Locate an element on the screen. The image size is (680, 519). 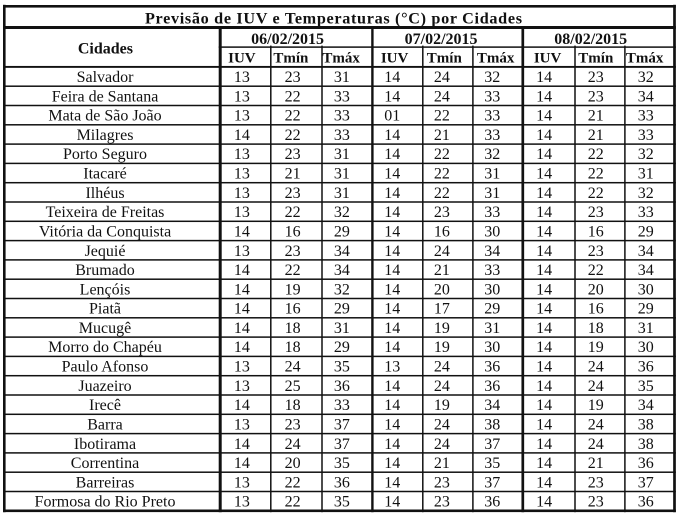
svg-text: Paulo Afonso is located at coordinates (105, 367).